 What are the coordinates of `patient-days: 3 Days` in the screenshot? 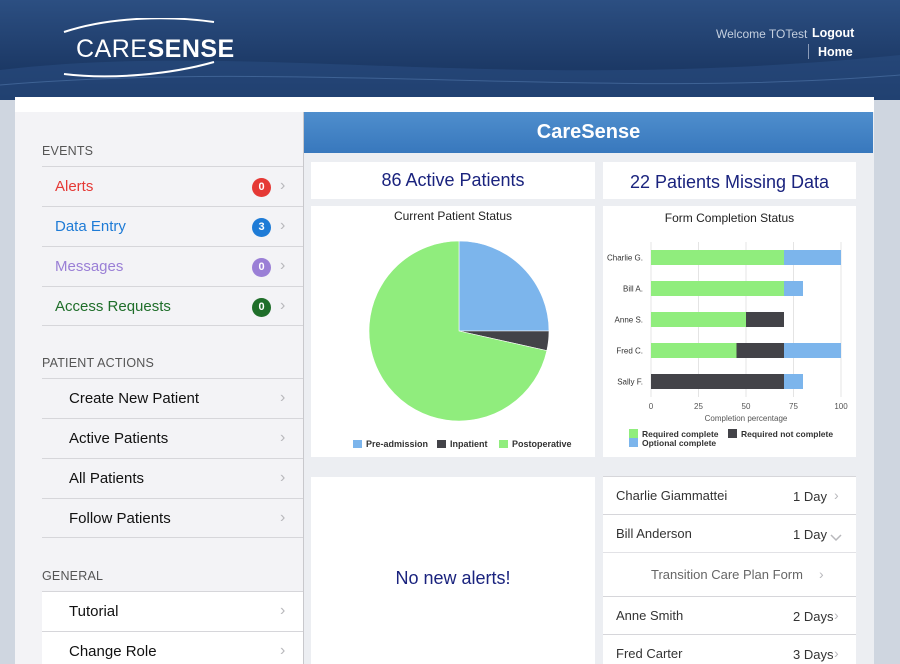 It's located at (813, 654).